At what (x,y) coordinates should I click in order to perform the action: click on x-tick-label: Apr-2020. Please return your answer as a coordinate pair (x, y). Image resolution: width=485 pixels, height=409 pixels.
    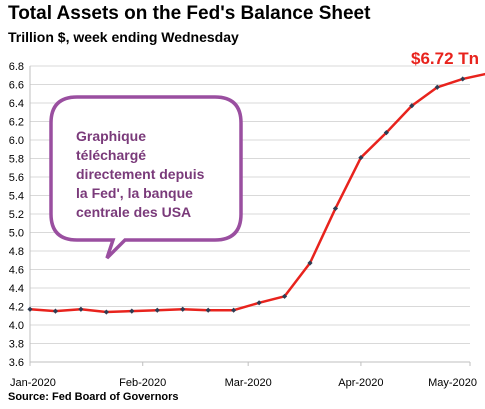
    Looking at the image, I should click on (360, 383).